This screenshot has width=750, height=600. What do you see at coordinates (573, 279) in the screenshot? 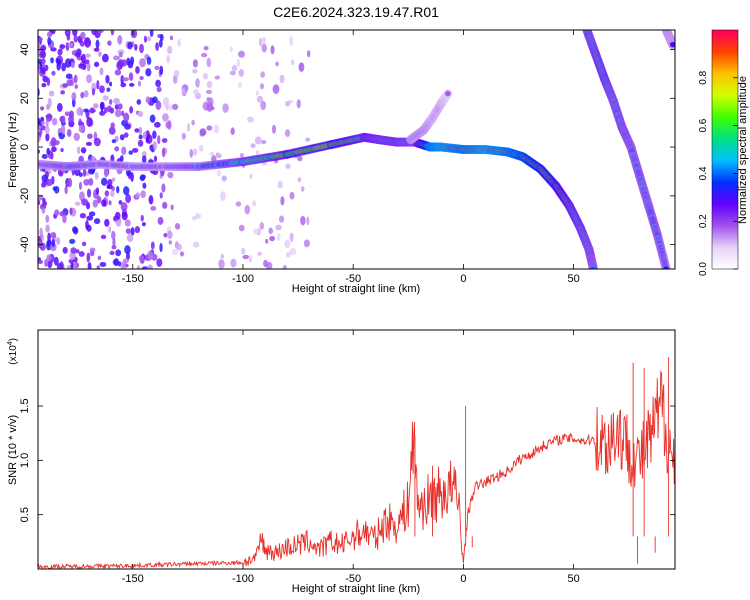
I see `x-tick-label: 50` at bounding box center [573, 279].